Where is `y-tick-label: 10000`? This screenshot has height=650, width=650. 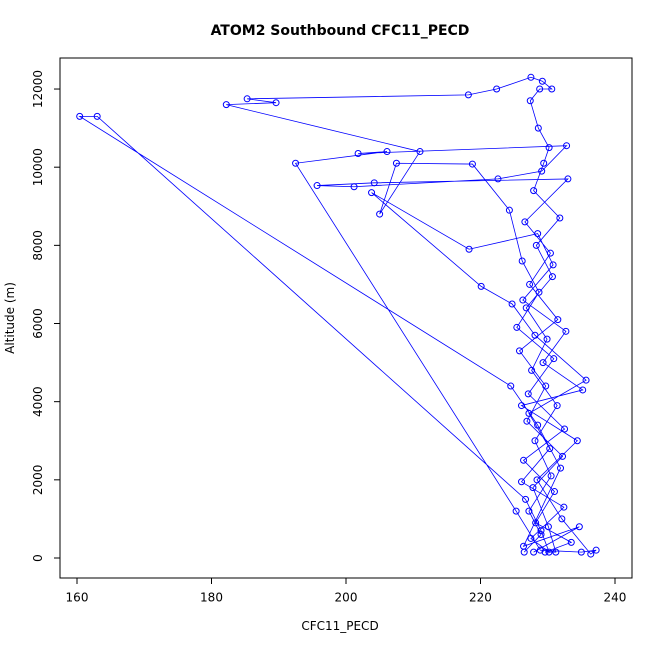 y-tick-label: 10000 is located at coordinates (38, 167).